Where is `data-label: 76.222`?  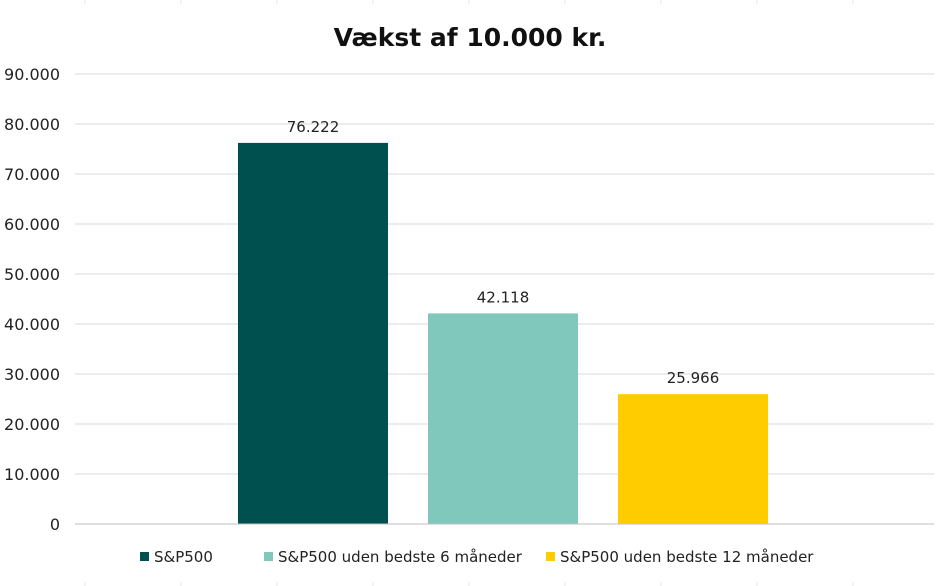
data-label: 76.222 is located at coordinates (313, 127).